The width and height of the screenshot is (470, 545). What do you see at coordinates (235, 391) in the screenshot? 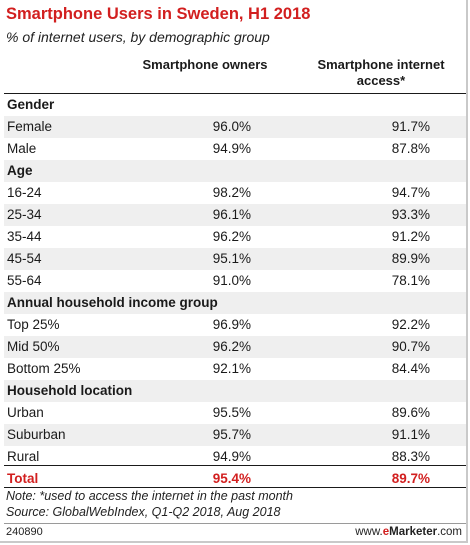
I see `section-header: Household location` at bounding box center [235, 391].